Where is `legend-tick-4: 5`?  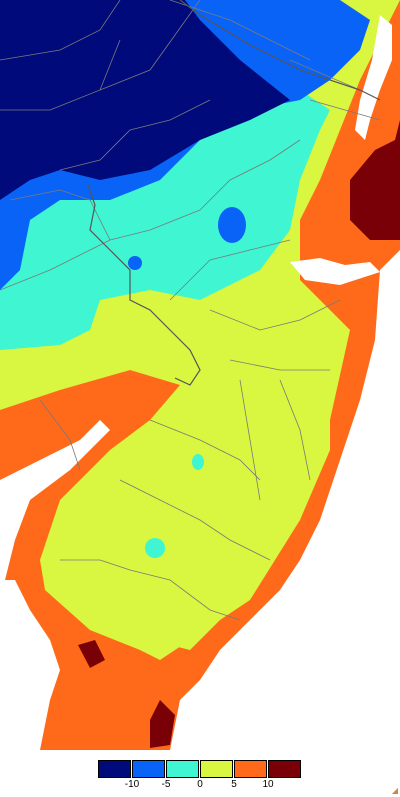
legend-tick-4: 5 is located at coordinates (234, 784).